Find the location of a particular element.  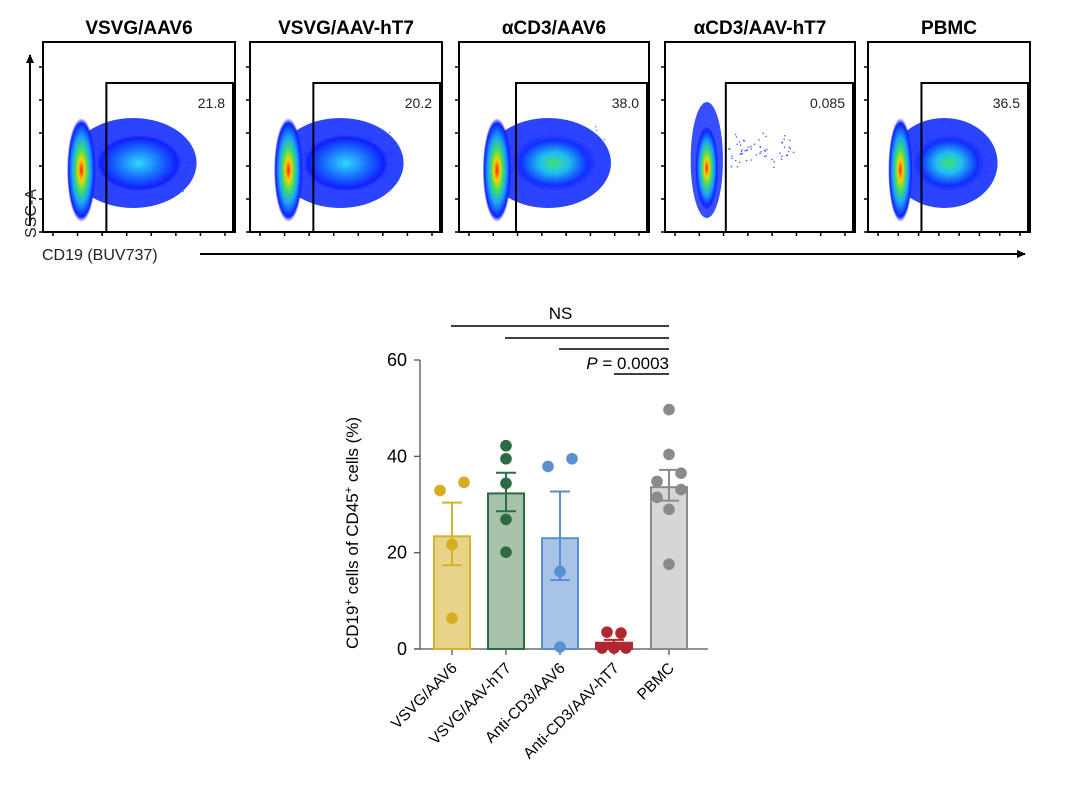

flow-panel: αCD3/AAV6 38.0 is located at coordinates (552, 127).